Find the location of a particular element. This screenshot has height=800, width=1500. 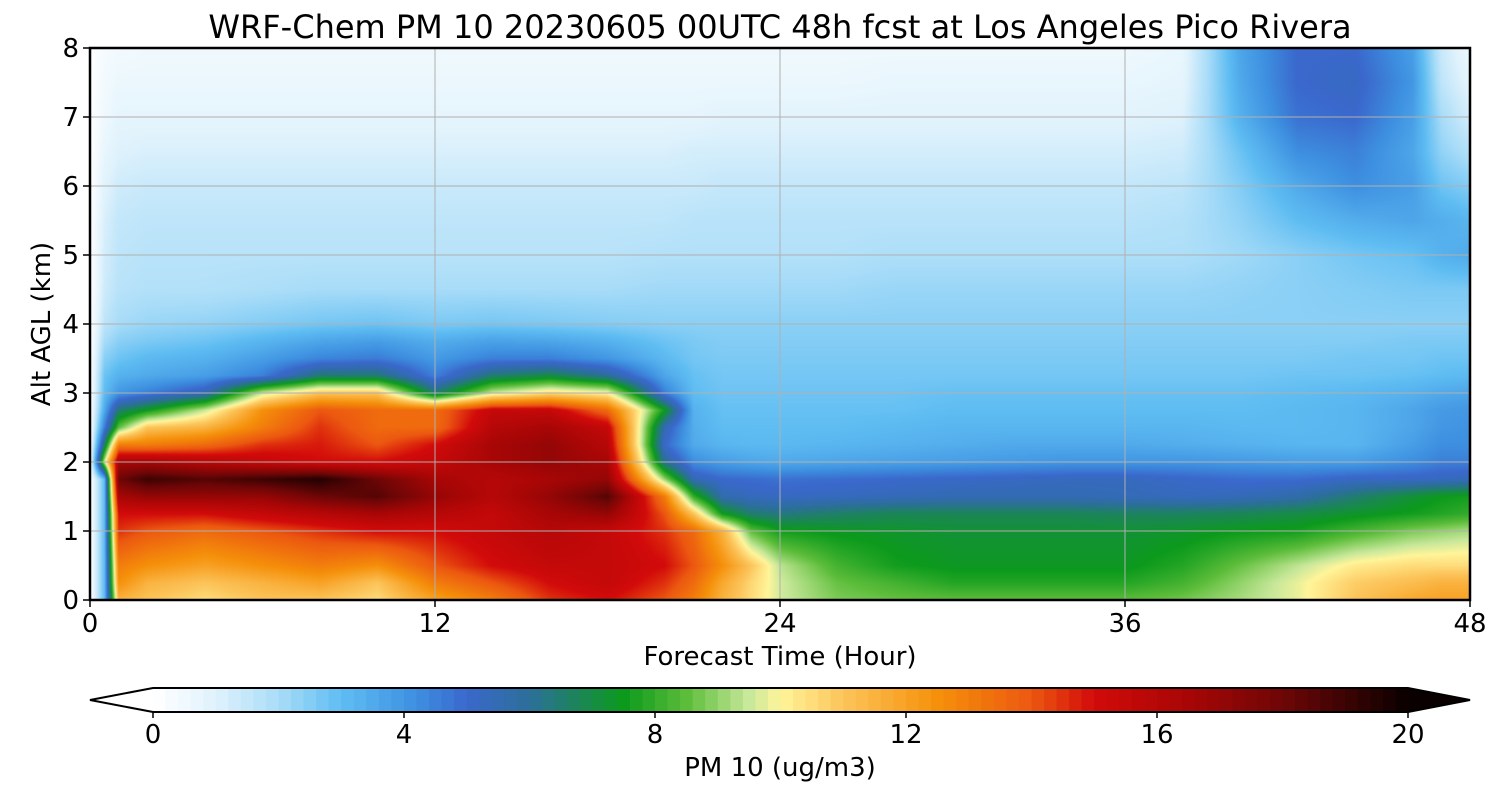

x-tick-label: 24 is located at coordinates (779, 624).